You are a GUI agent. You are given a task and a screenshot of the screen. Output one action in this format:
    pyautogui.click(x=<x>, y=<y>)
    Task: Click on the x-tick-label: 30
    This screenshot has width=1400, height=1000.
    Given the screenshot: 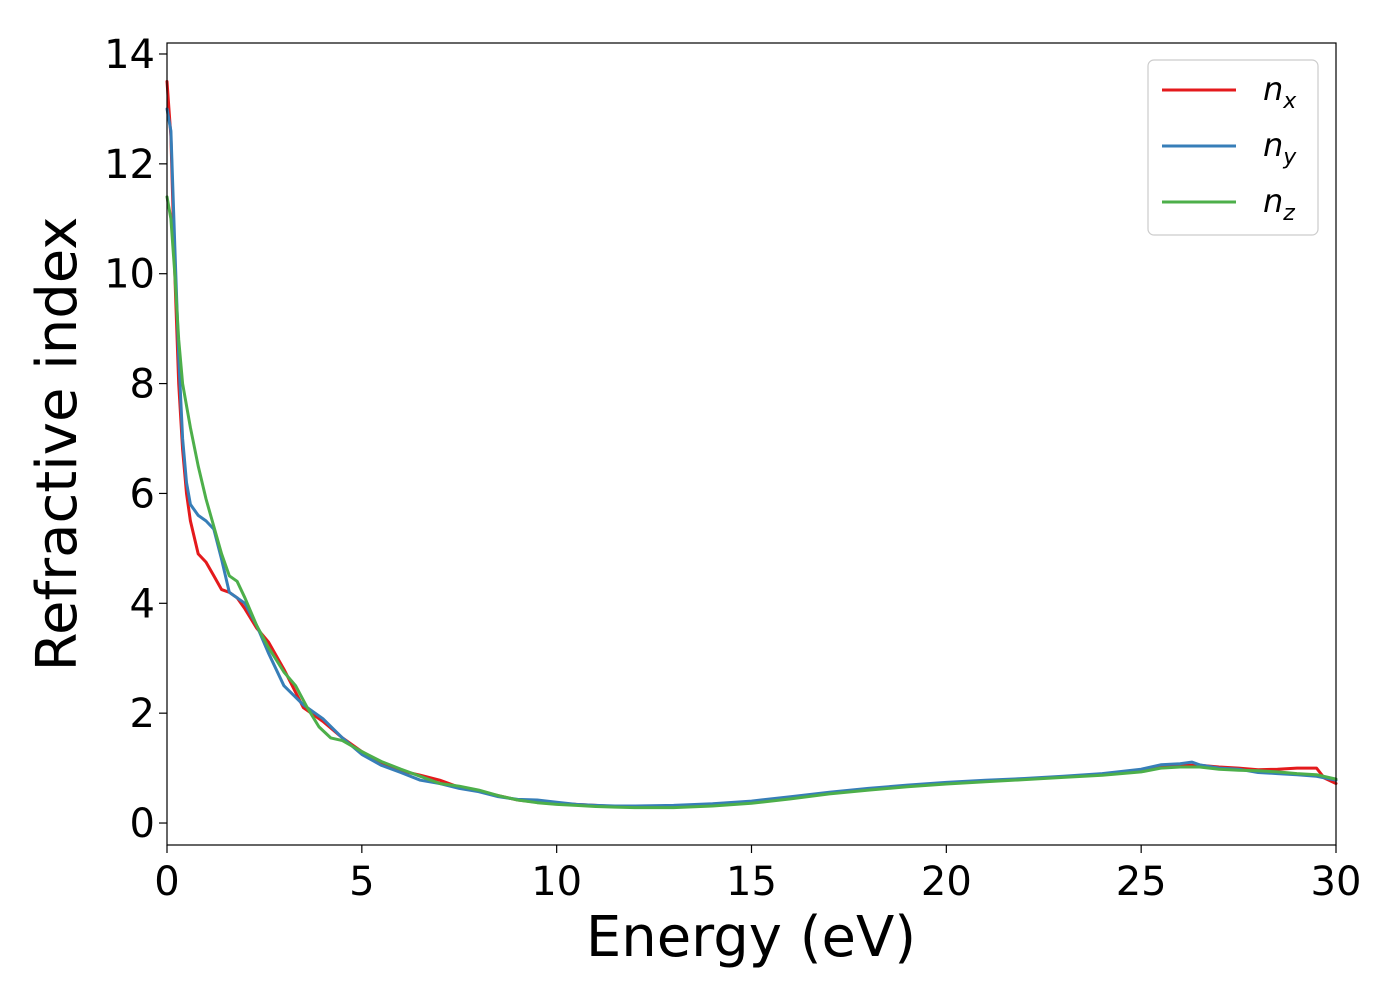 What is the action you would take?
    pyautogui.click(x=1336, y=882)
    